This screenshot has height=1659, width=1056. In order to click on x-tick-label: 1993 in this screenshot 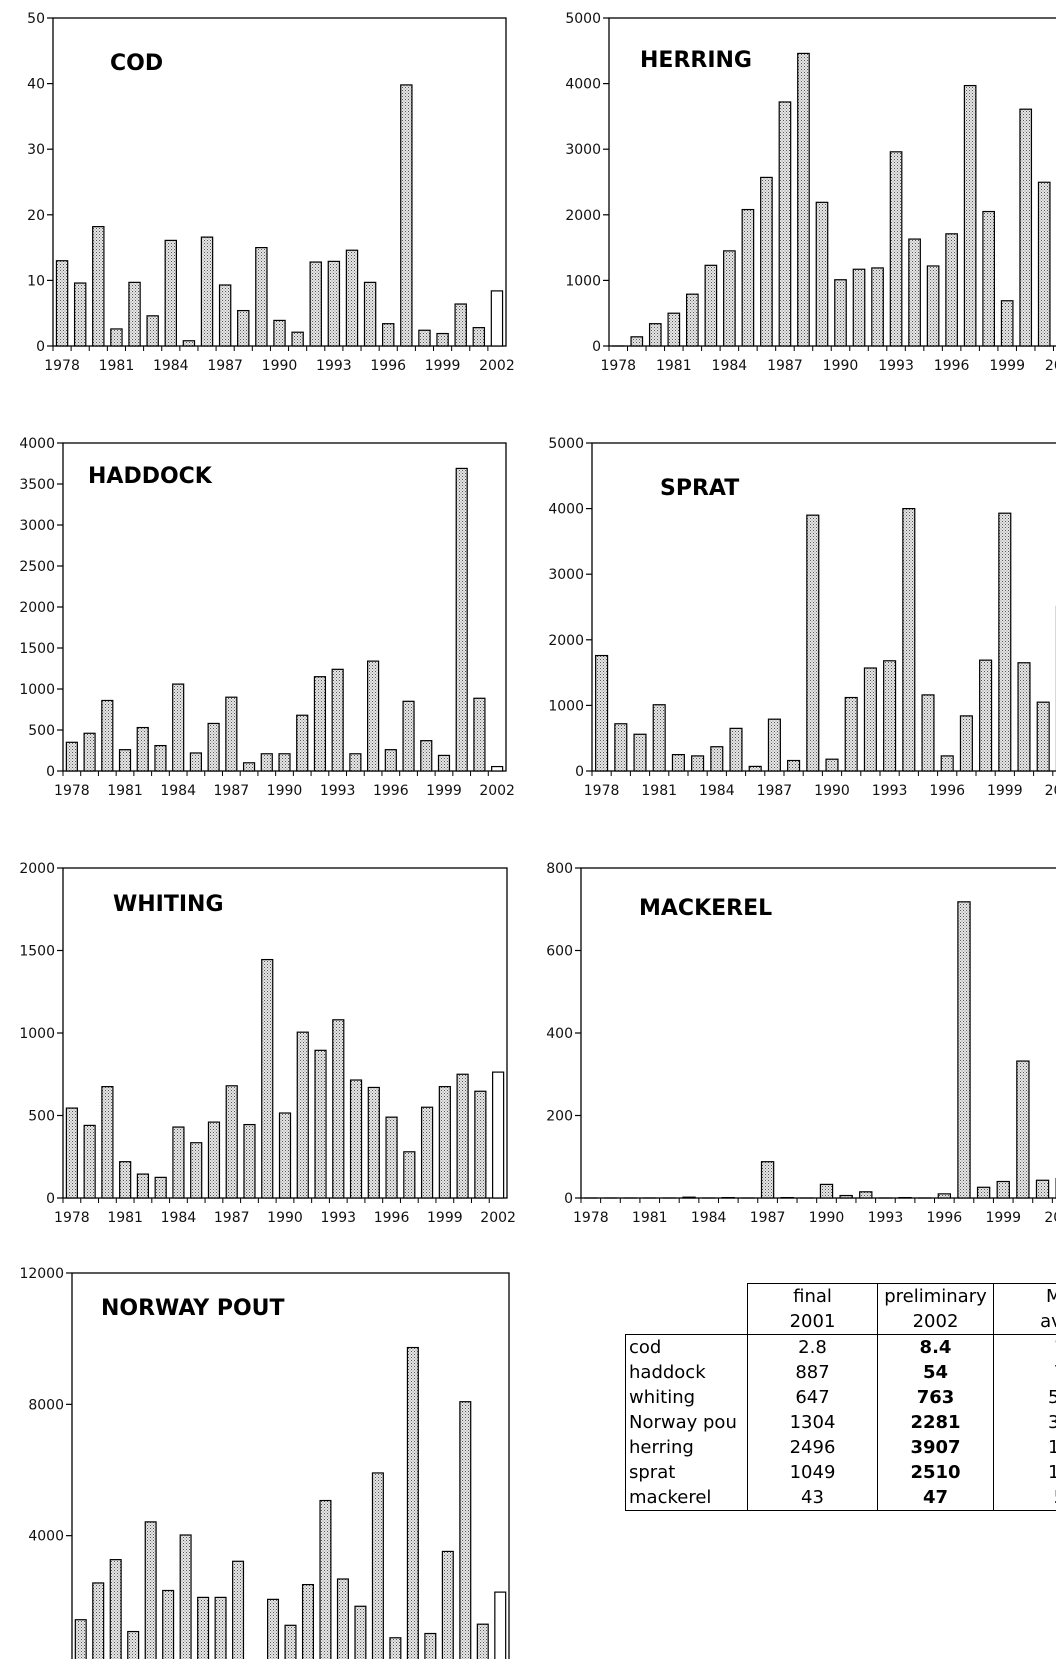, I will do `click(338, 791)`.